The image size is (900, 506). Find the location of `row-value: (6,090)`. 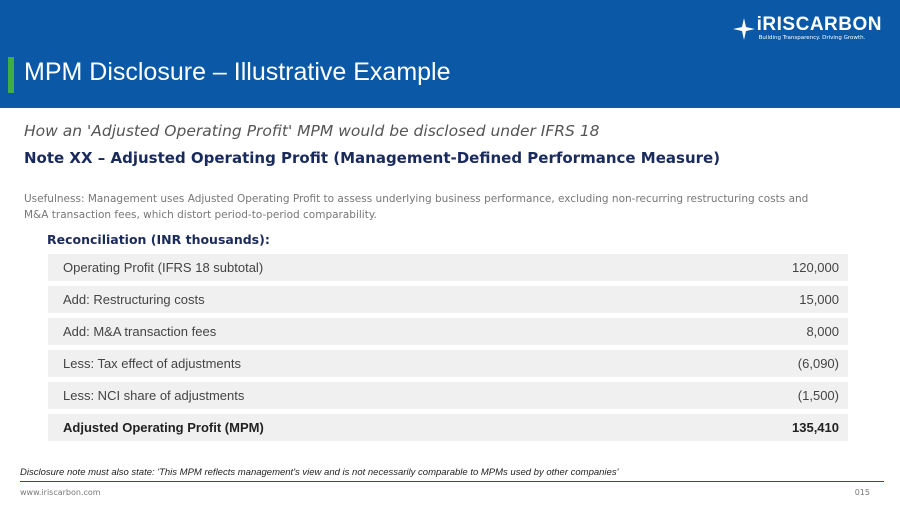

row-value: (6,090) is located at coordinates (818, 363).